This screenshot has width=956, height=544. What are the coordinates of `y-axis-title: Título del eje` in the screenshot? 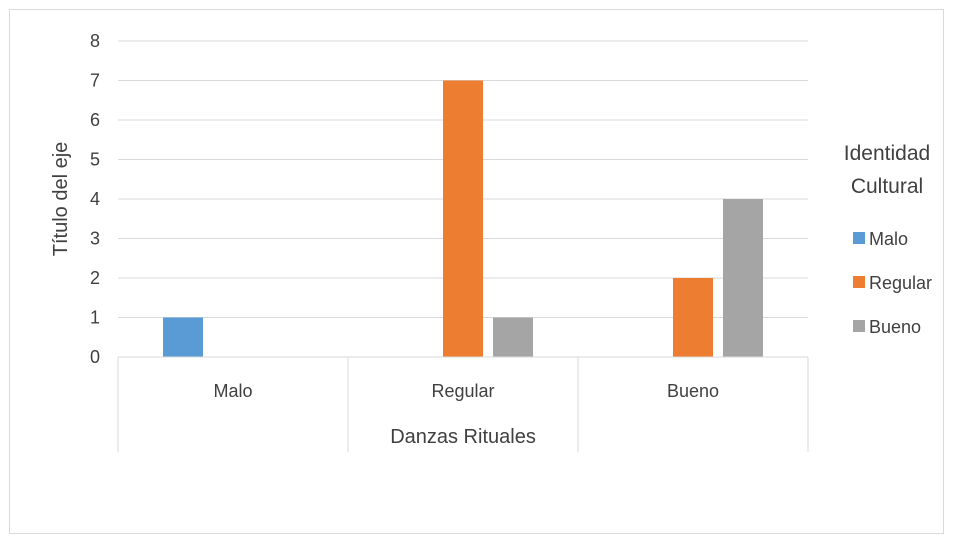 It's located at (61, 199).